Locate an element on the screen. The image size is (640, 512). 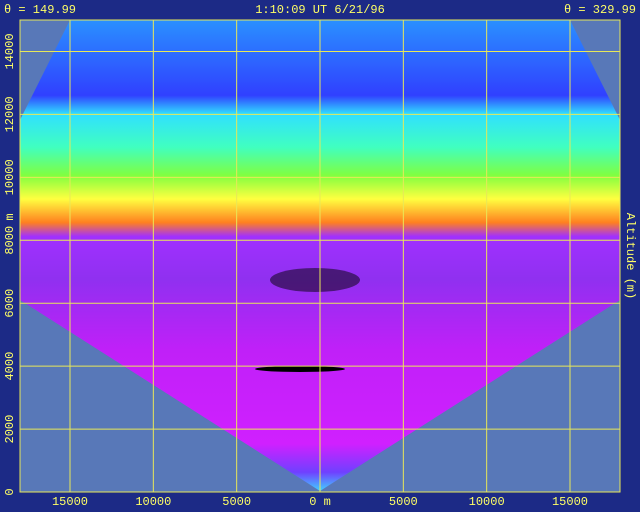
header-left: θ = 149.99 is located at coordinates (40, 10).